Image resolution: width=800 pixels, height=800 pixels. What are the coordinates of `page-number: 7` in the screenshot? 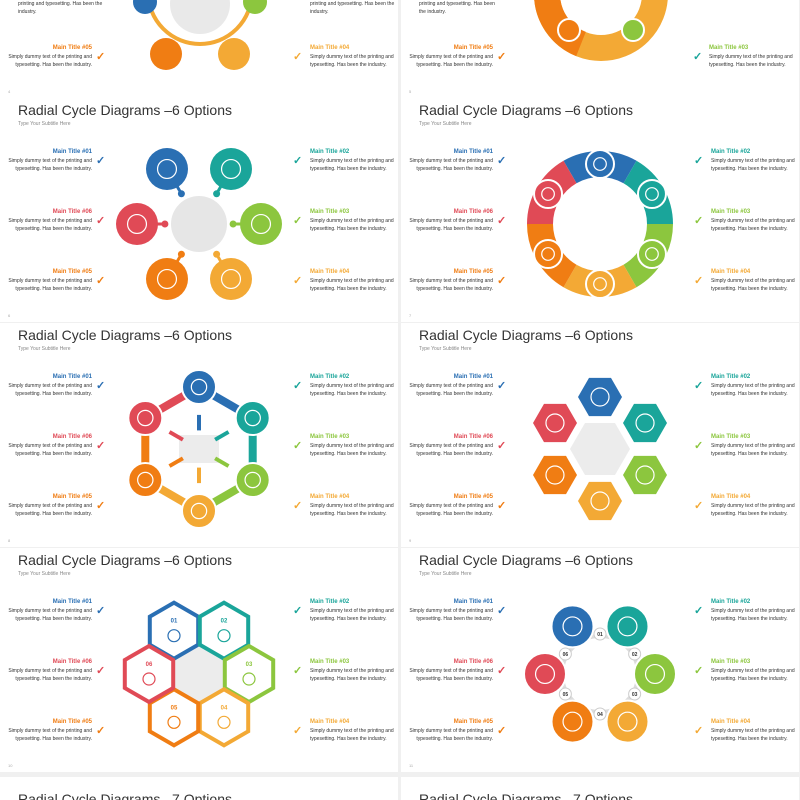 It's located at (410, 315).